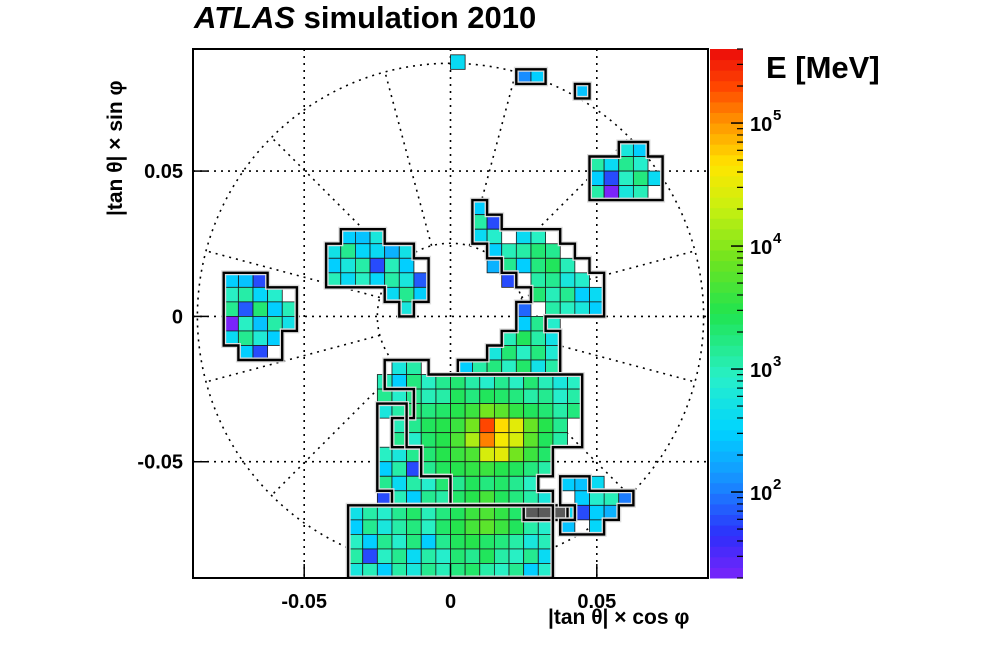 Image resolution: width=982 pixels, height=652 pixels. I want to click on x-axis-label: |tan θ| × cos φ, so click(619, 617).